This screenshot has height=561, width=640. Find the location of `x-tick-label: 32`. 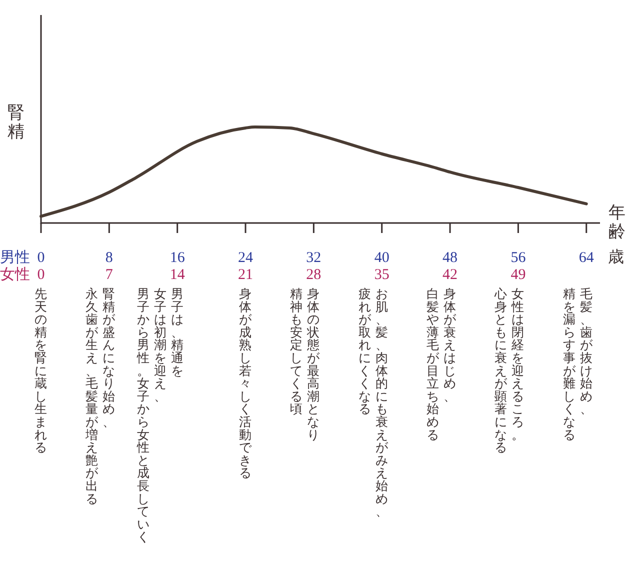

x-tick-label: 32 is located at coordinates (314, 258).